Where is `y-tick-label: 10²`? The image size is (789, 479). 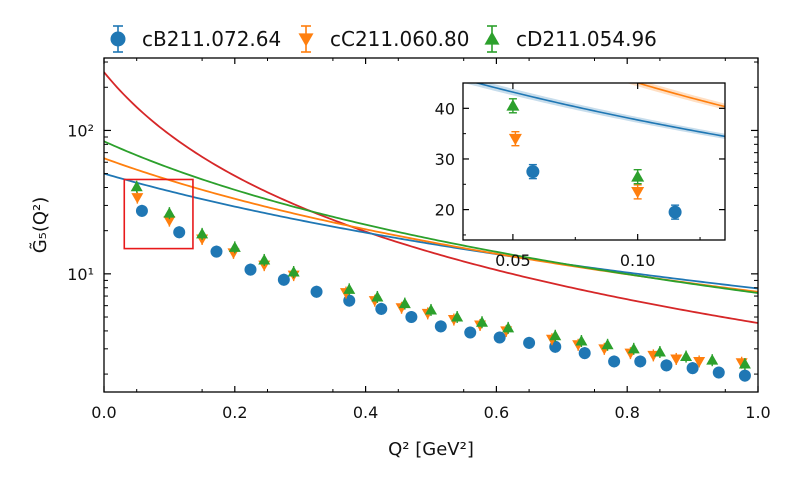
y-tick-label: 10² is located at coordinates (80, 130).